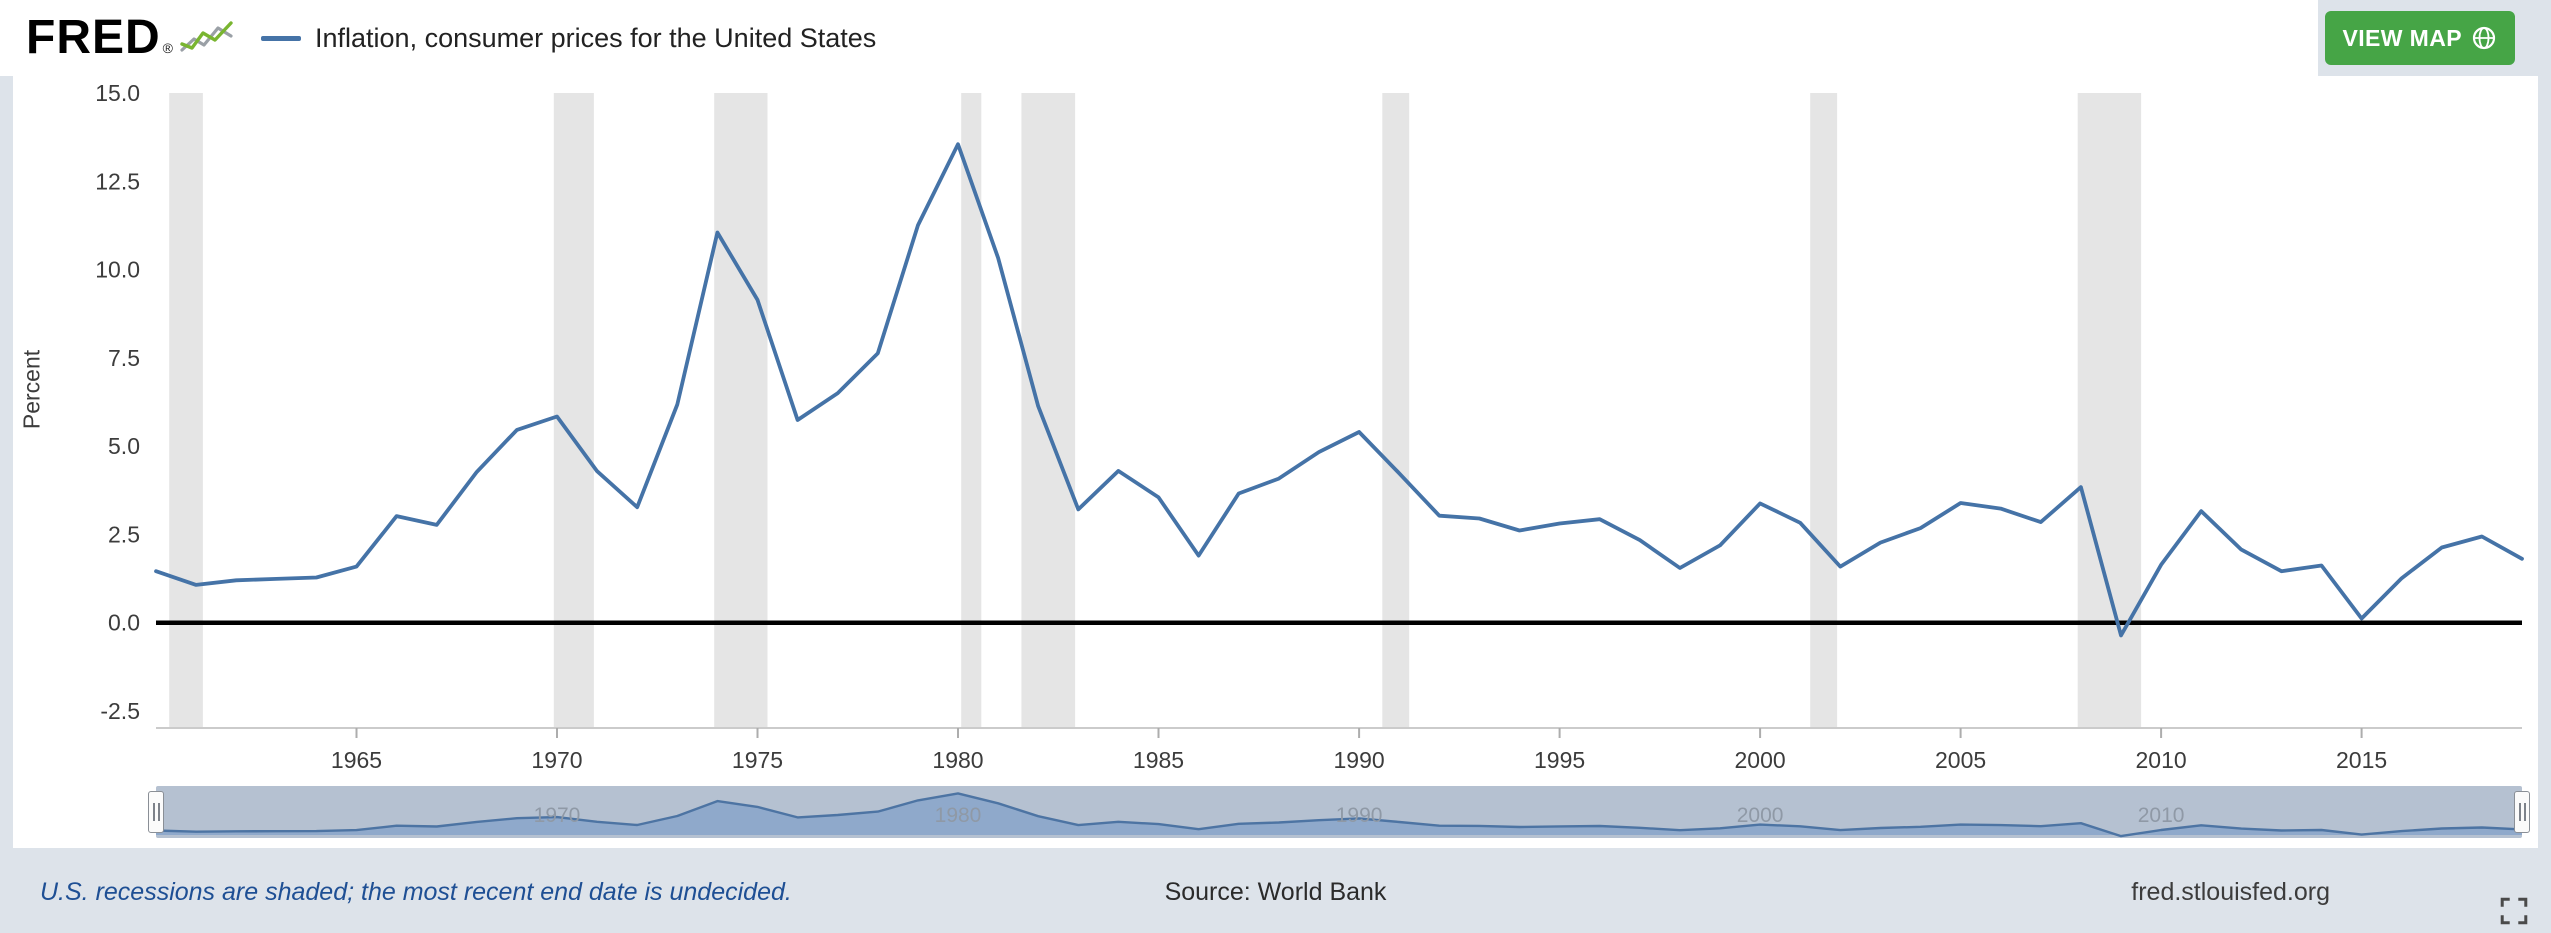  I want to click on header-right-region: VIEW MAP, so click(2434, 38).